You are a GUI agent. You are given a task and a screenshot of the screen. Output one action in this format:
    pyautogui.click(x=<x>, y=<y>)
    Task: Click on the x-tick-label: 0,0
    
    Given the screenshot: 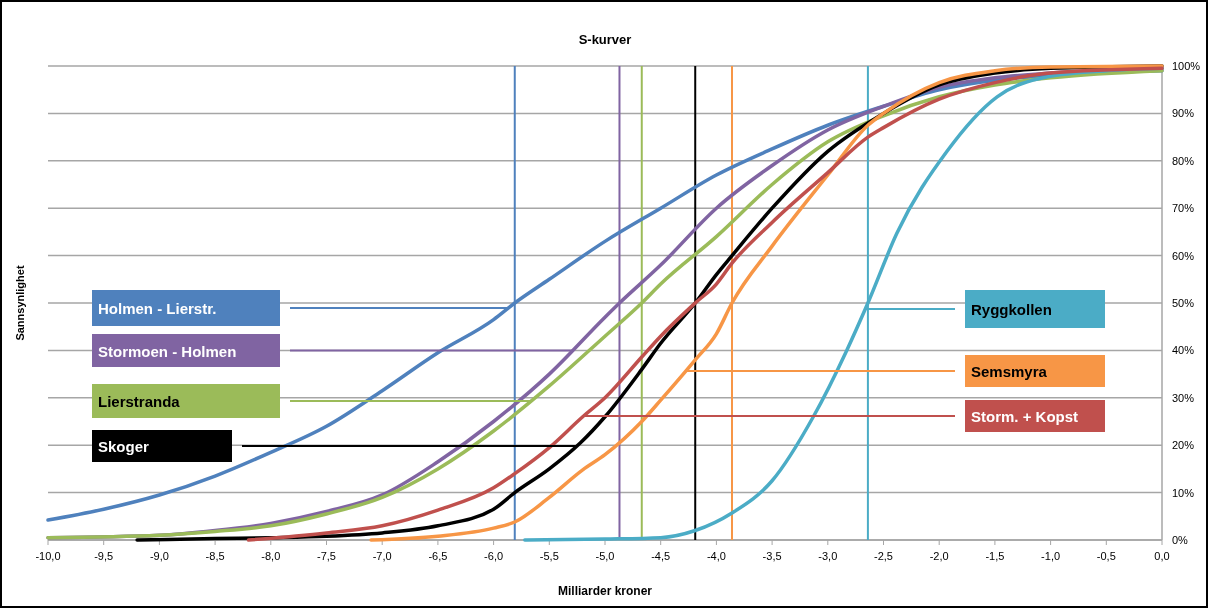 What is the action you would take?
    pyautogui.click(x=1162, y=556)
    